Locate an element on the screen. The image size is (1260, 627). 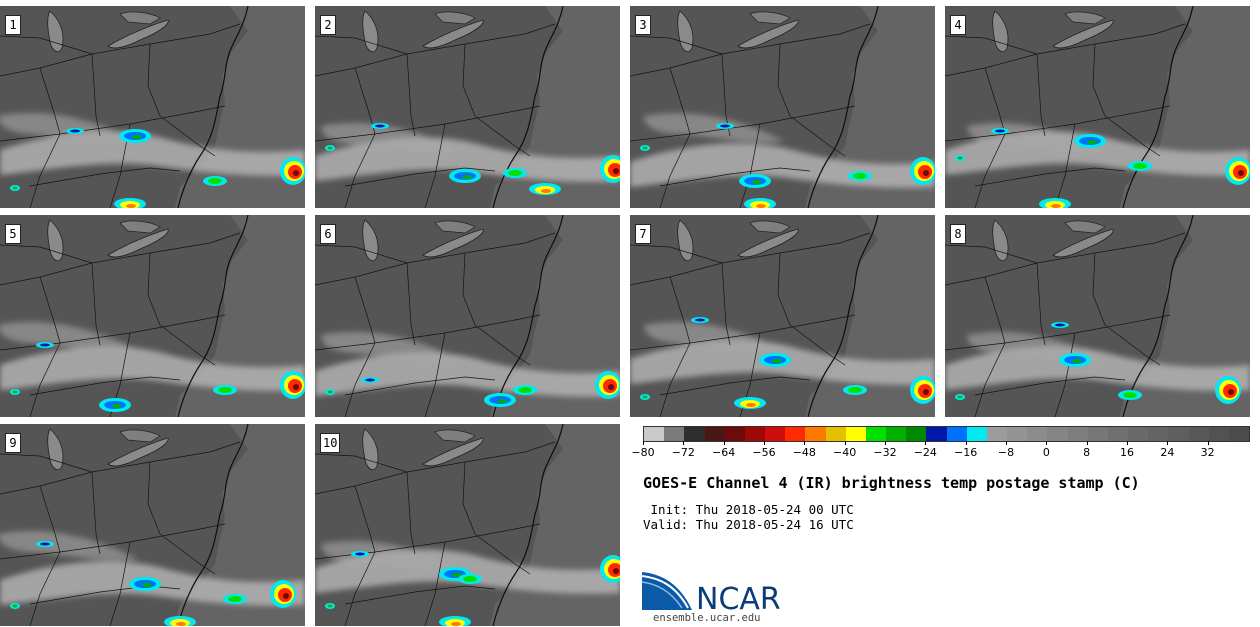
panel-number-label: 1 is located at coordinates (13, 25).